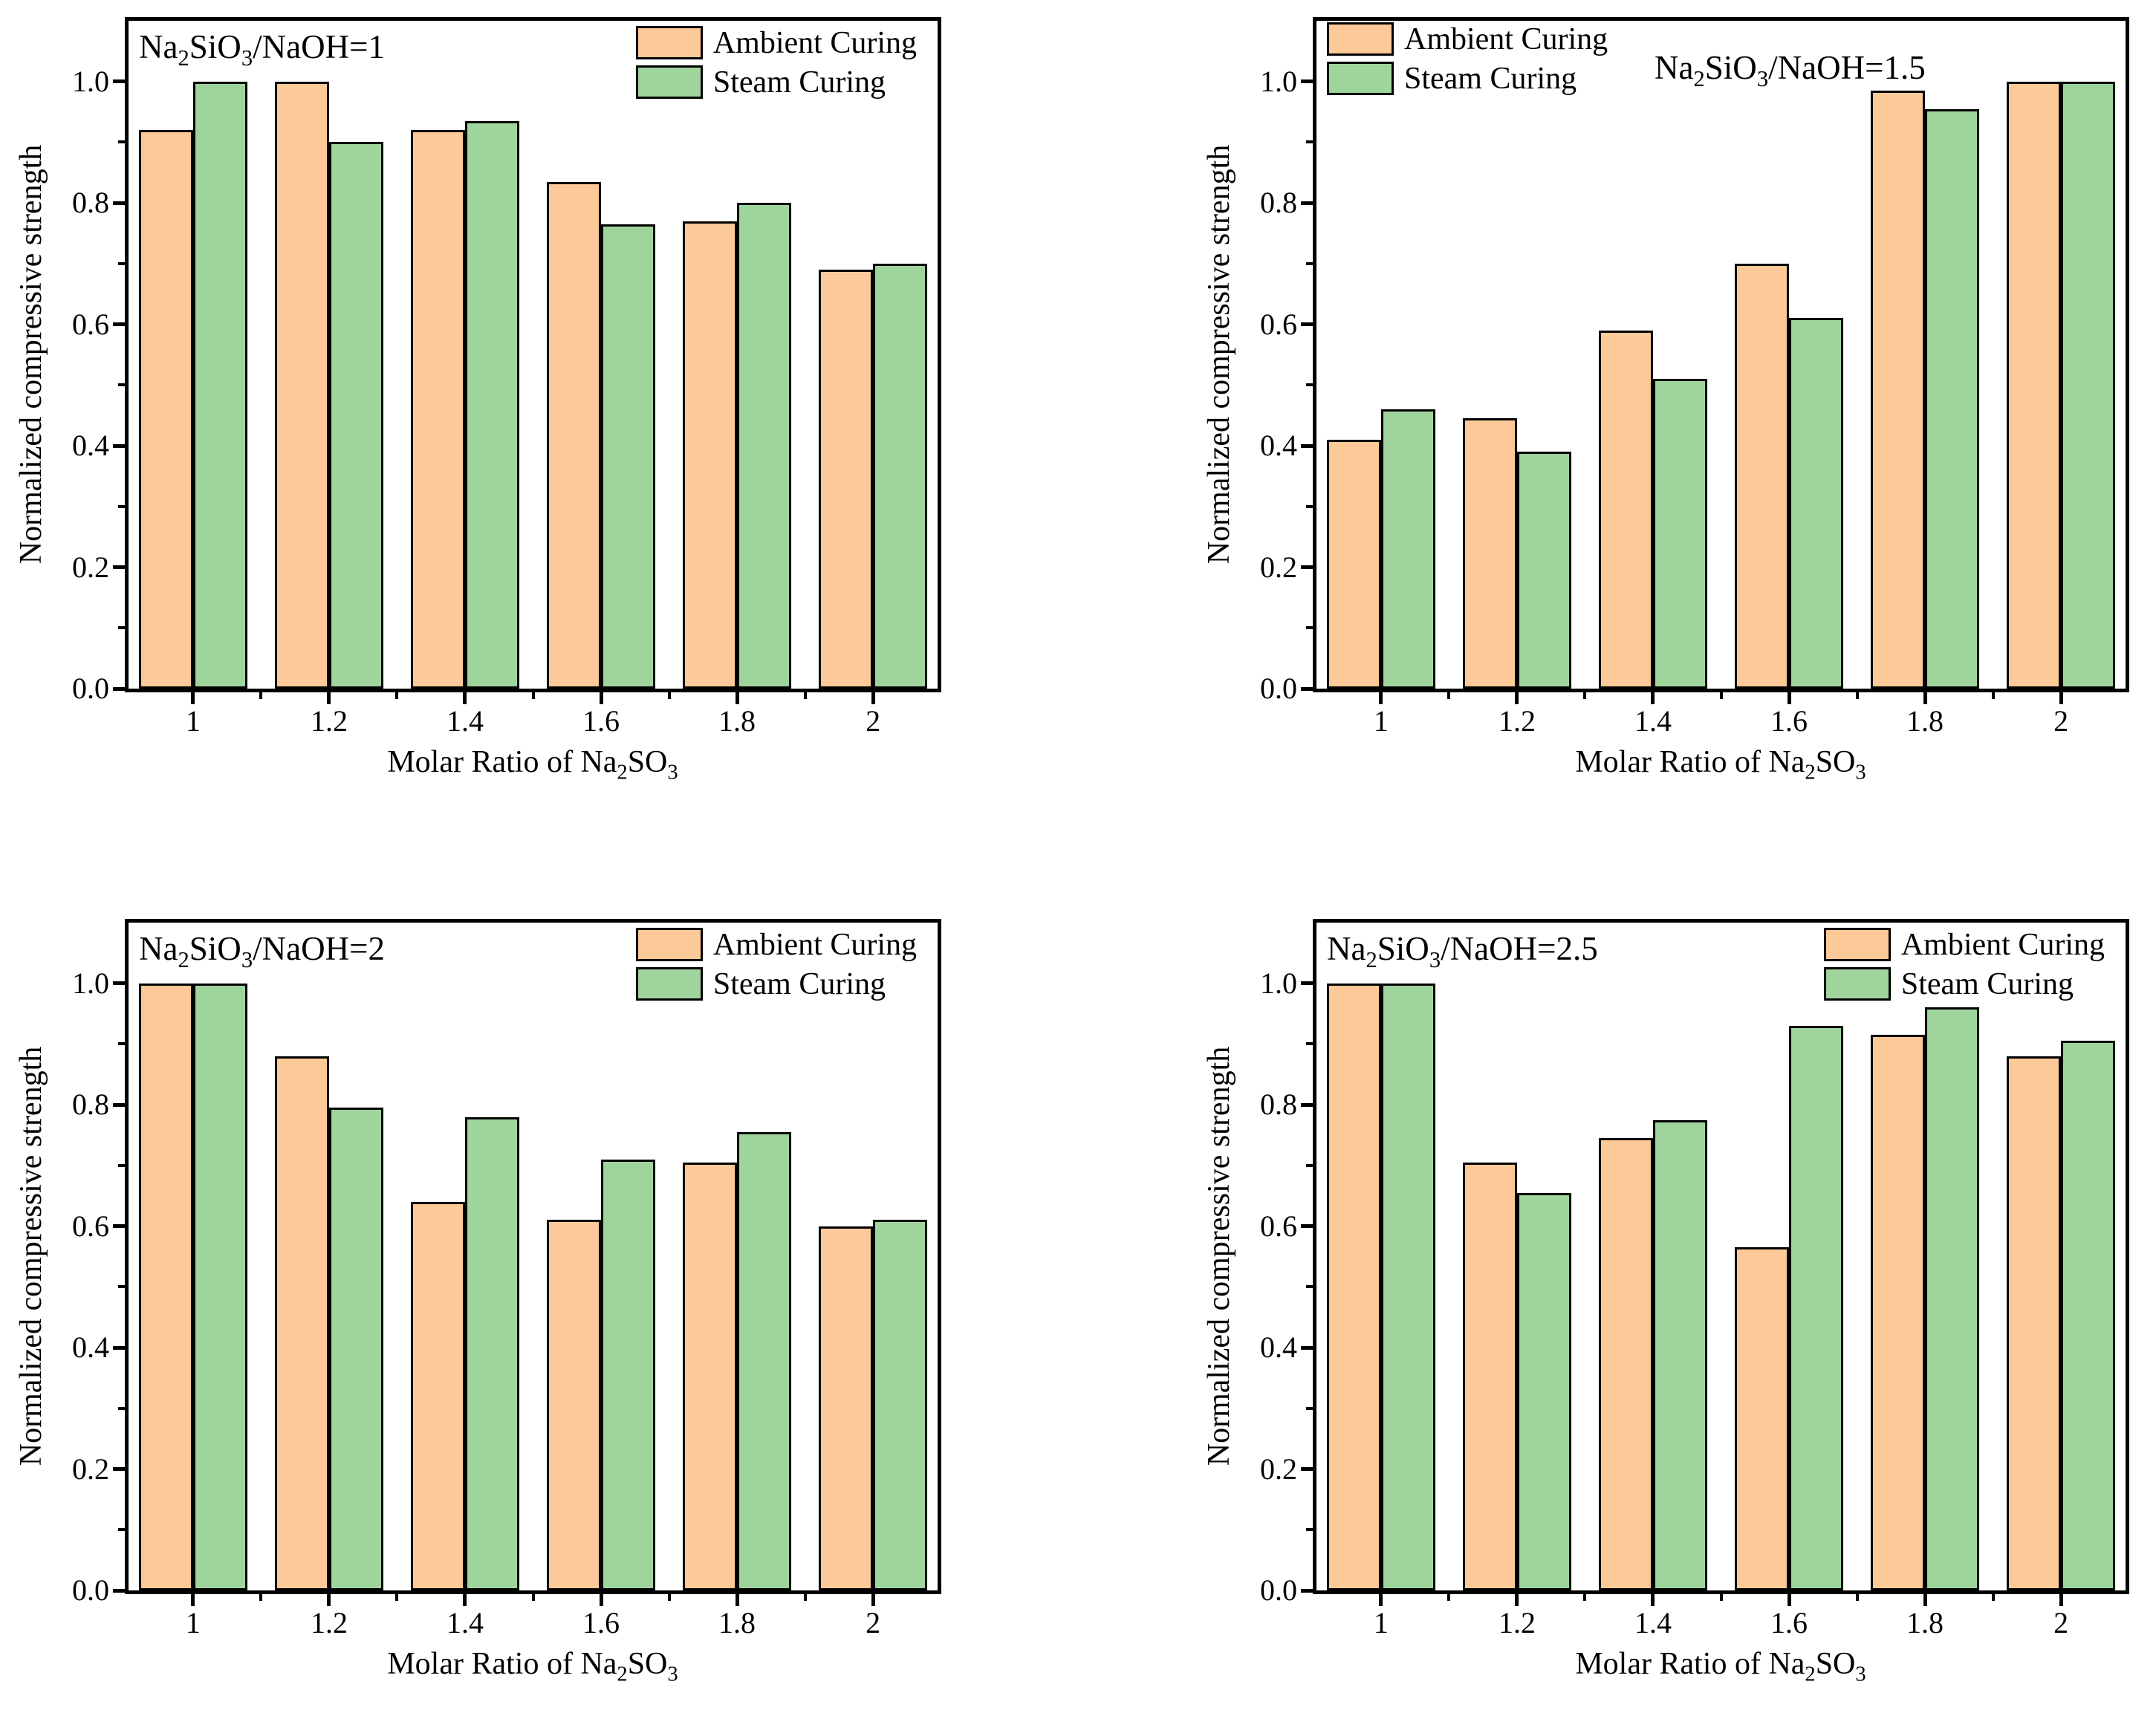 The height and width of the screenshot is (1713, 2156). I want to click on y-tick-label: 0.2, so click(90, 1469).